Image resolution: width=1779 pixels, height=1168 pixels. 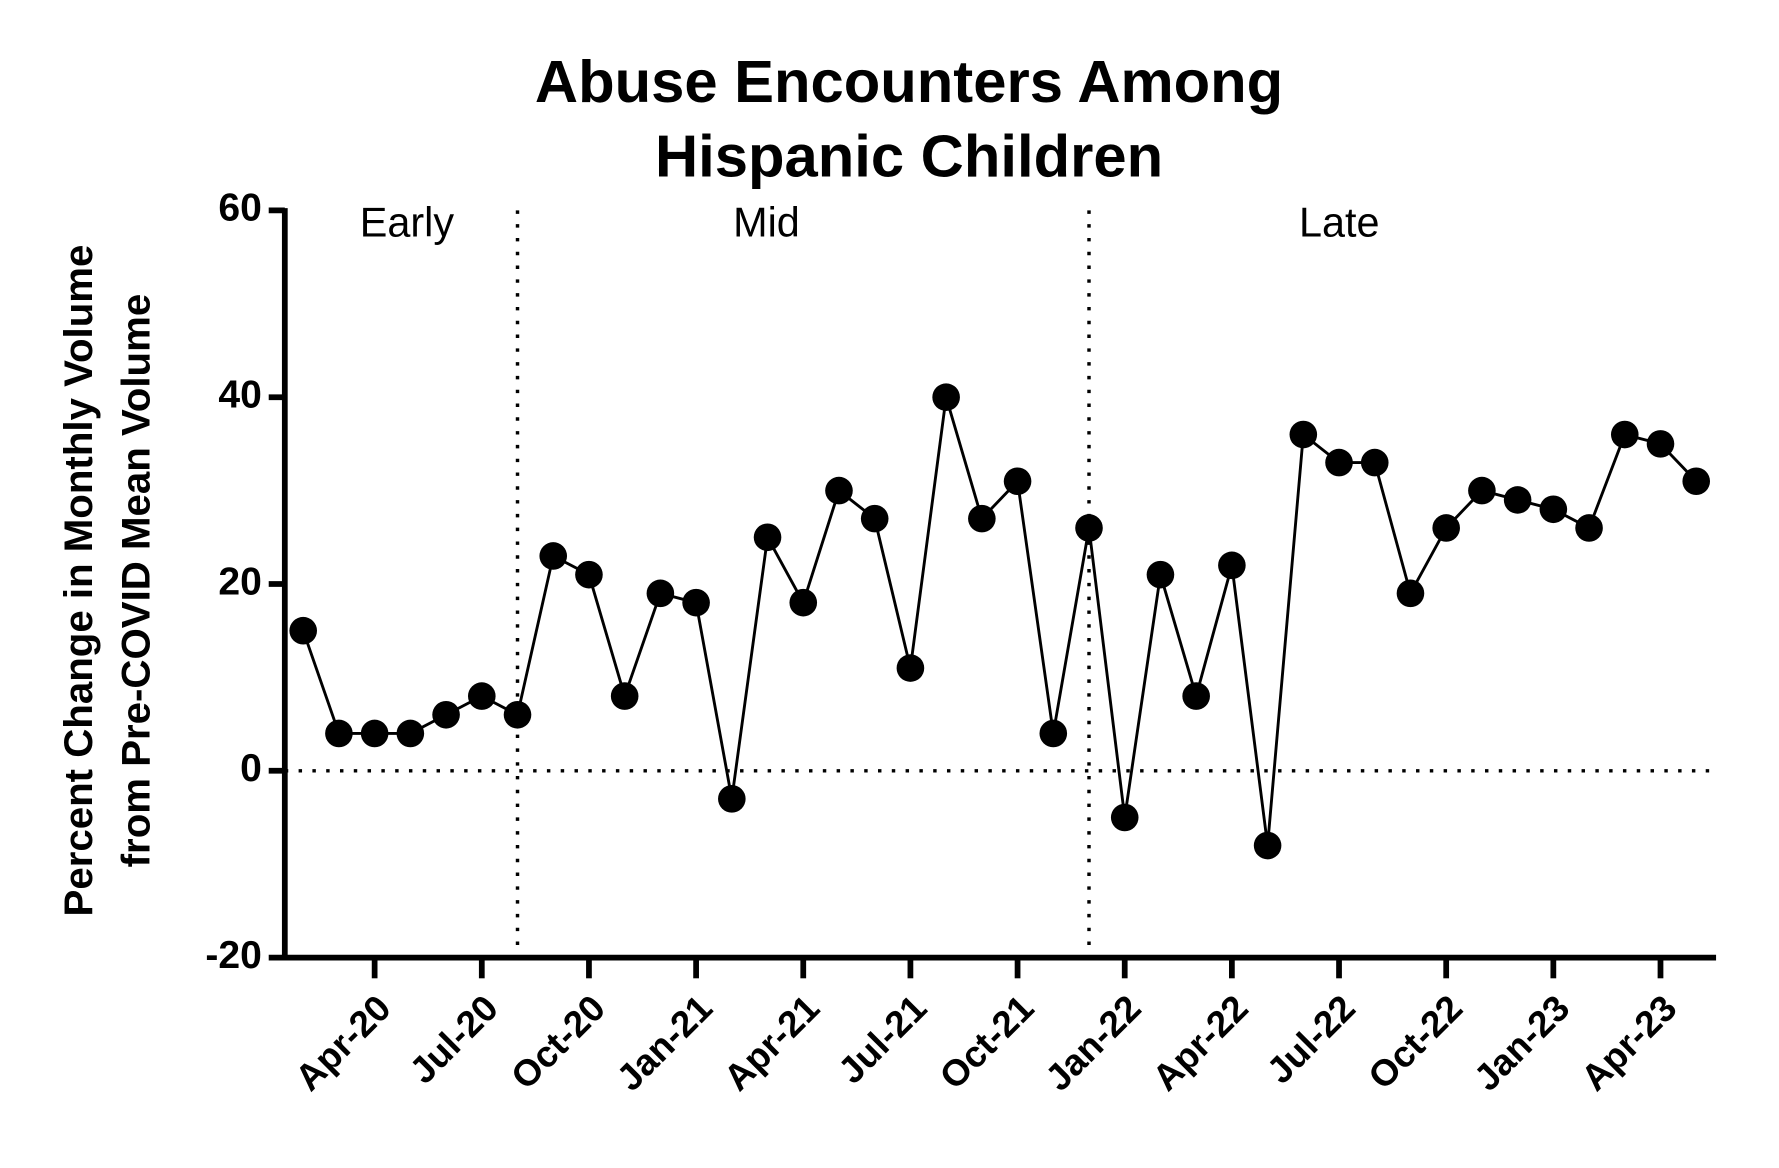 I want to click on x-tick-label: Apr-23, so click(x=1628, y=1042).